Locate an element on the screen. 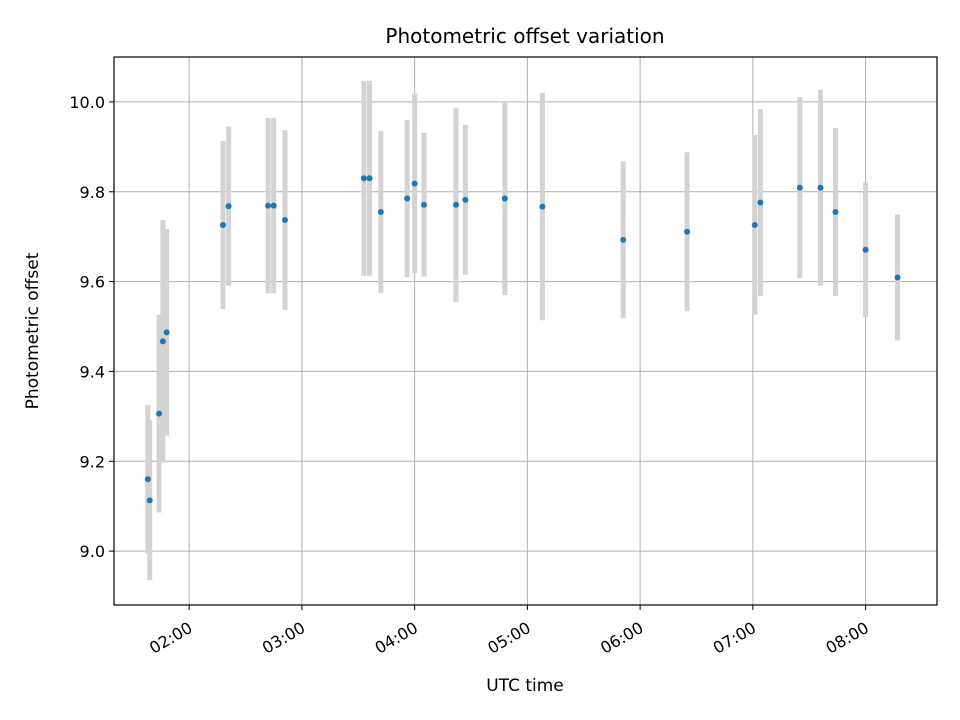  y-tick-label: 9.8 is located at coordinates (92, 192).